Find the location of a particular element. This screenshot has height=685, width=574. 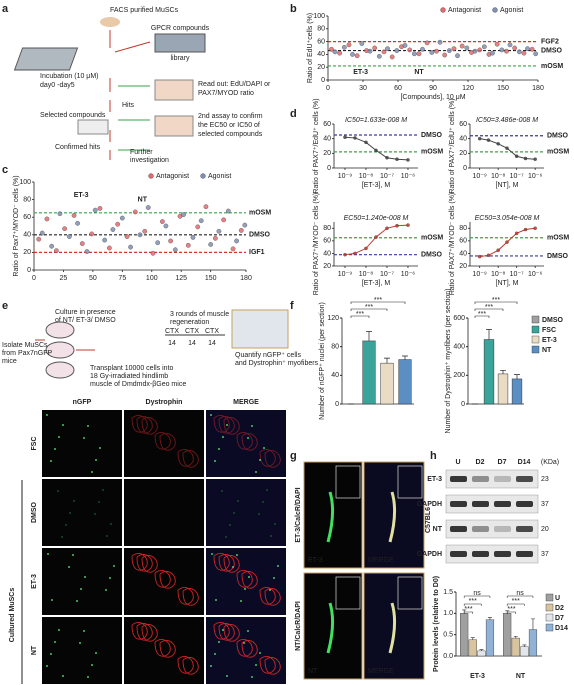

x-tick-label: 25 is located at coordinates (64, 278).